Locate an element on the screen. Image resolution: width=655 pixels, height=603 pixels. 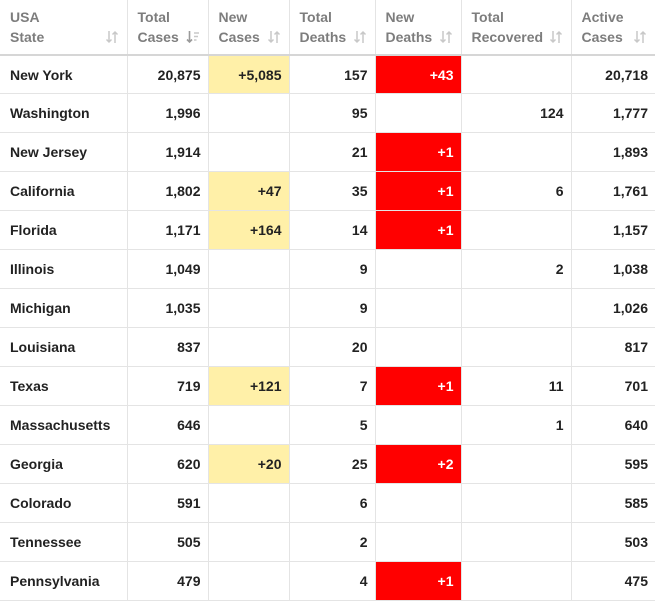
cell-state: Illinois is located at coordinates (64, 269).